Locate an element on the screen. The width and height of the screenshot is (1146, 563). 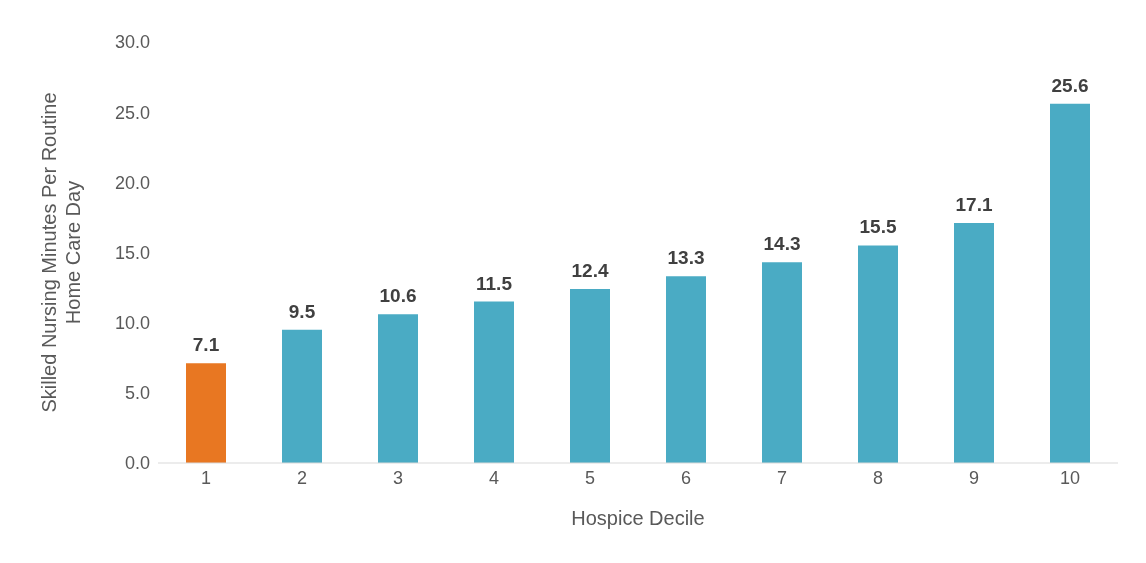
y-tick-label: 5.0 is located at coordinates (137, 393).